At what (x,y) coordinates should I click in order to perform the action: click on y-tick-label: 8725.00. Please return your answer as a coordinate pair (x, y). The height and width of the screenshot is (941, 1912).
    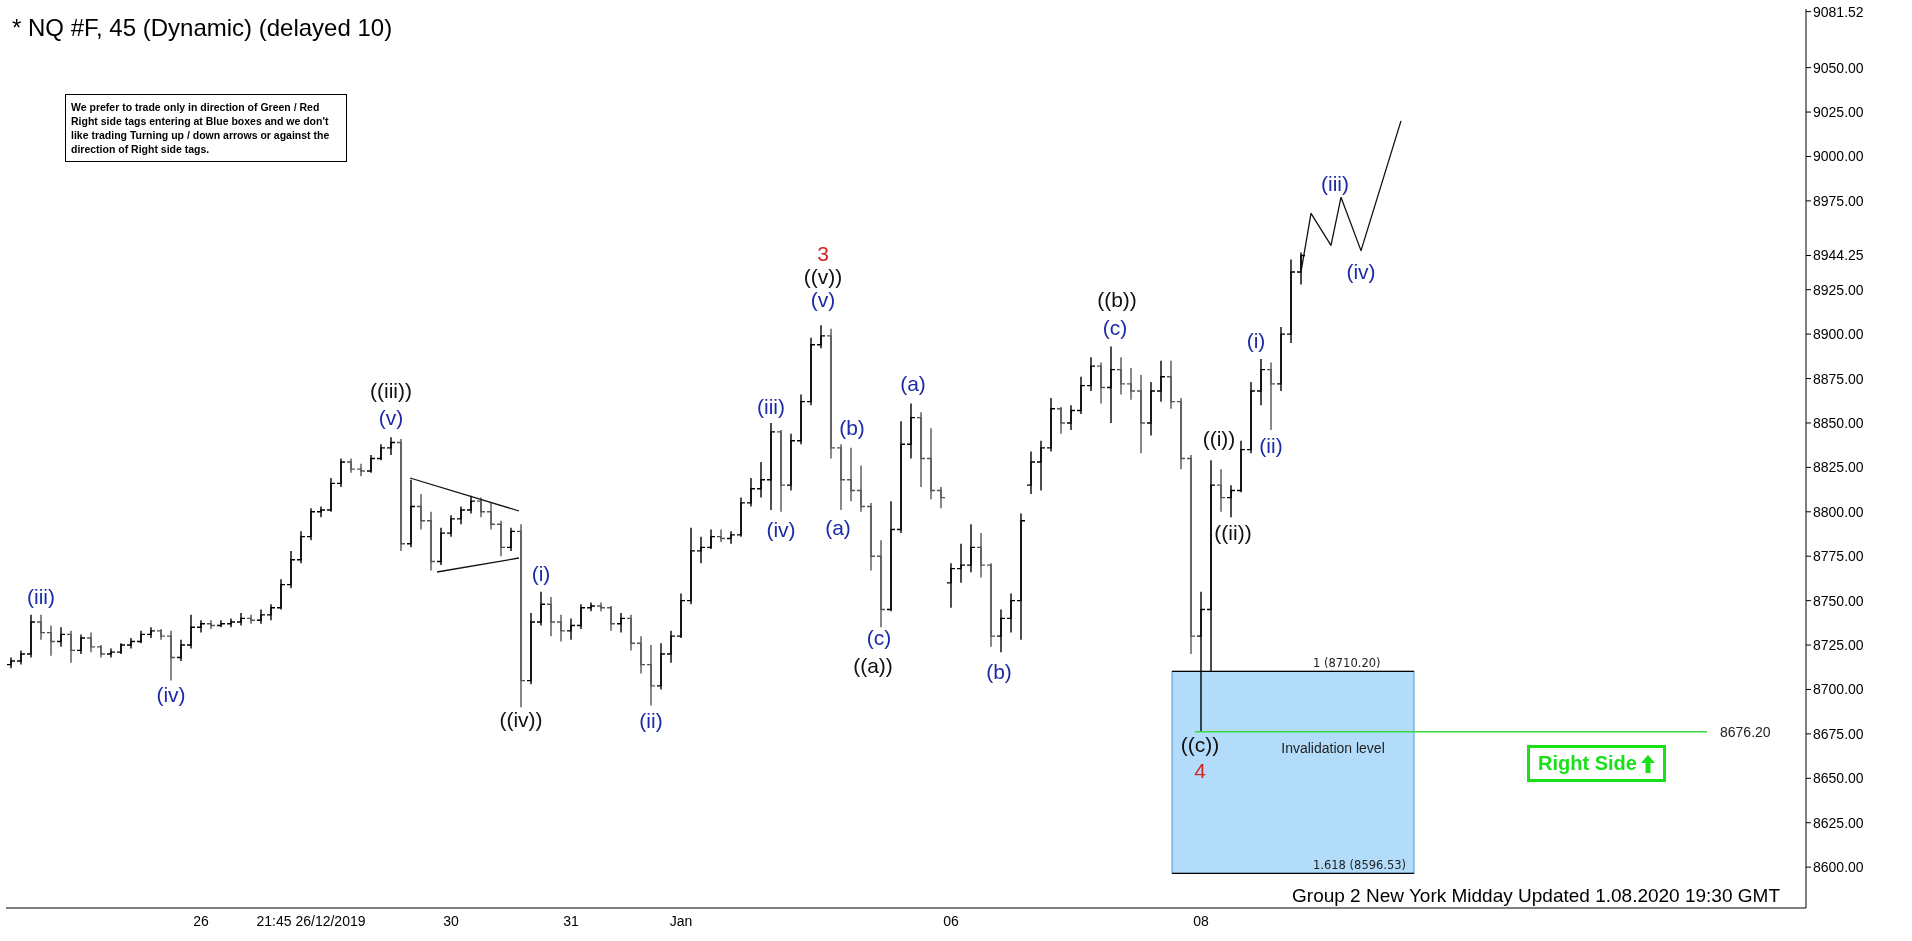
    Looking at the image, I should click on (1838, 645).